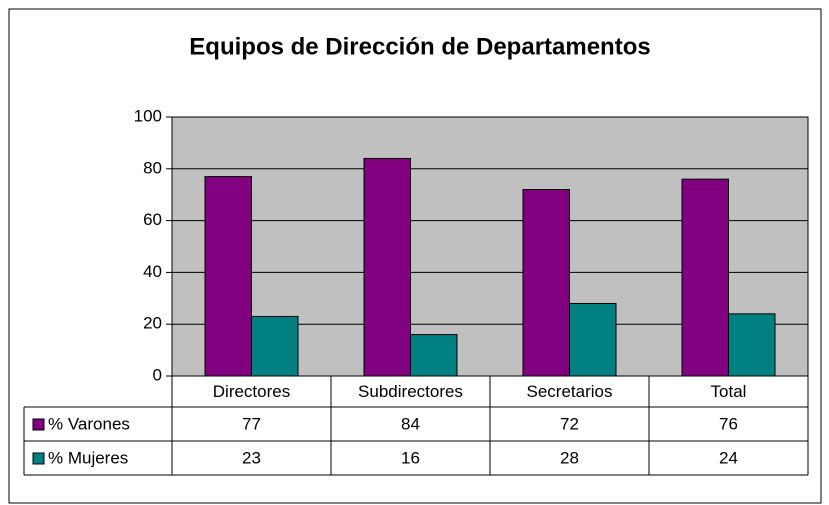 This screenshot has height=505, width=829. Describe the element at coordinates (148, 115) in the screenshot. I see `y-tick-label: 100` at that location.